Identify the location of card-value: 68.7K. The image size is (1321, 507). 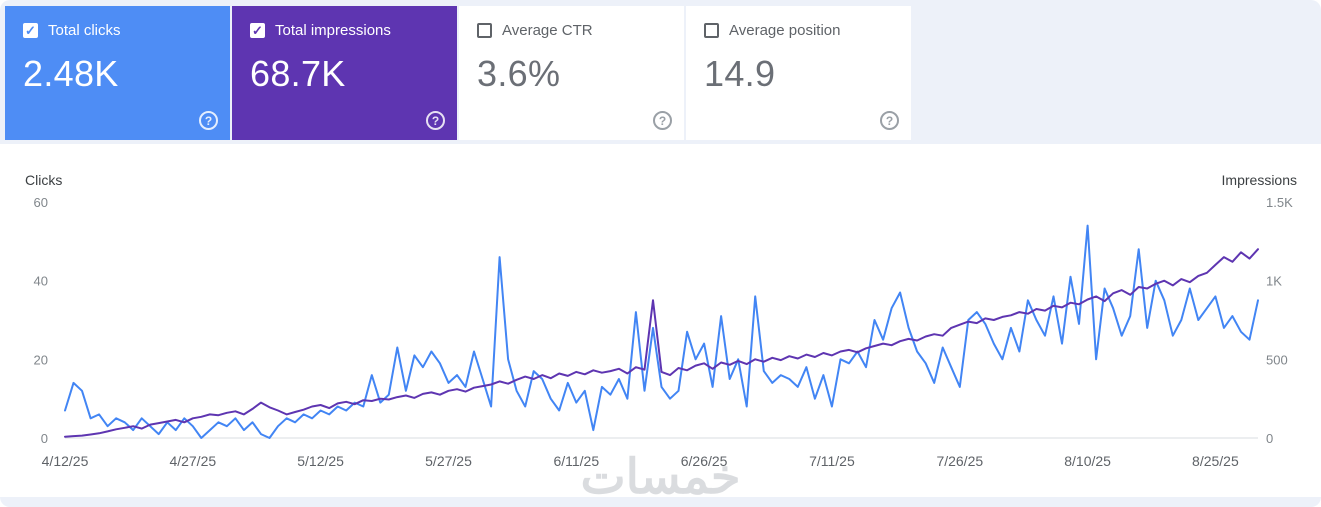
(298, 73).